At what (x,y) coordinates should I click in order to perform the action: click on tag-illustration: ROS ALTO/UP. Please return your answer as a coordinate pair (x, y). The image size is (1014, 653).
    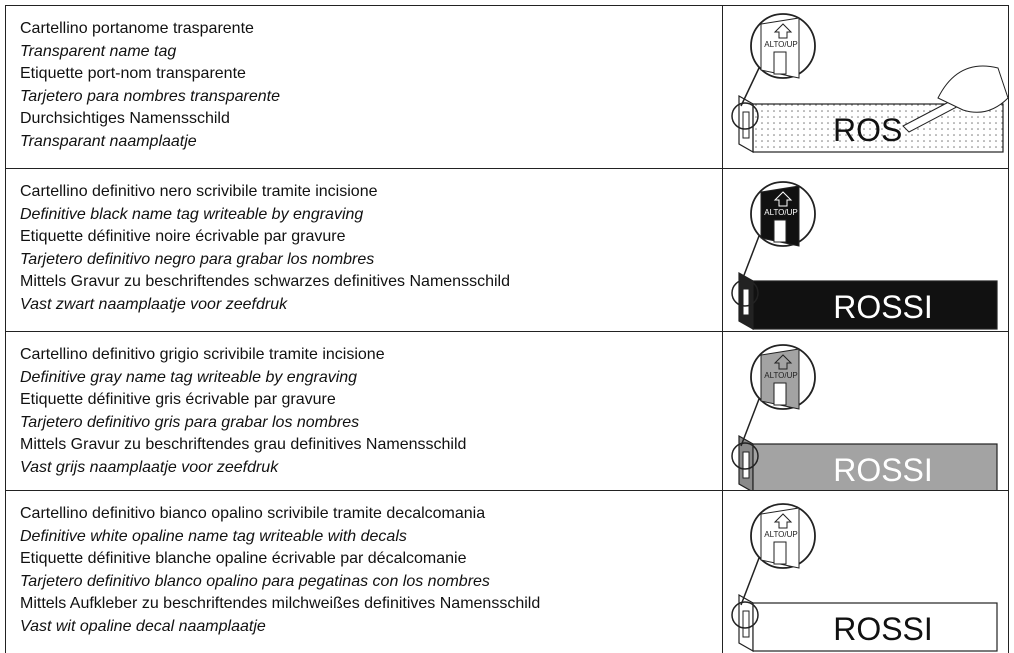
    Looking at the image, I should click on (870, 83).